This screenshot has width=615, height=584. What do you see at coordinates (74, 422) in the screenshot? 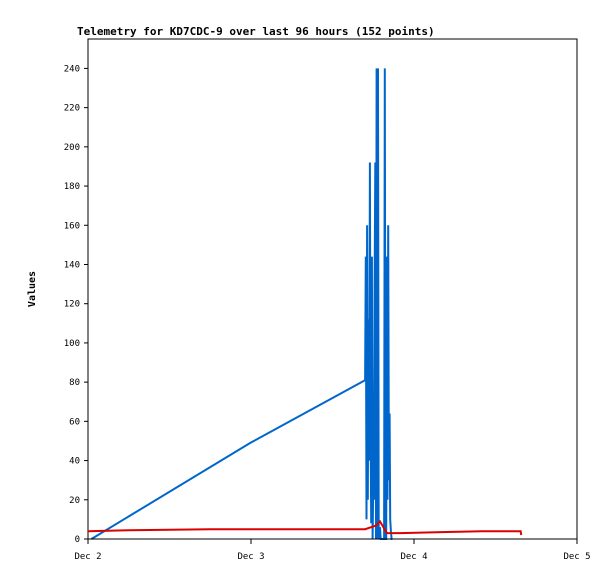
I see `y-tick-label: 60` at bounding box center [74, 422].